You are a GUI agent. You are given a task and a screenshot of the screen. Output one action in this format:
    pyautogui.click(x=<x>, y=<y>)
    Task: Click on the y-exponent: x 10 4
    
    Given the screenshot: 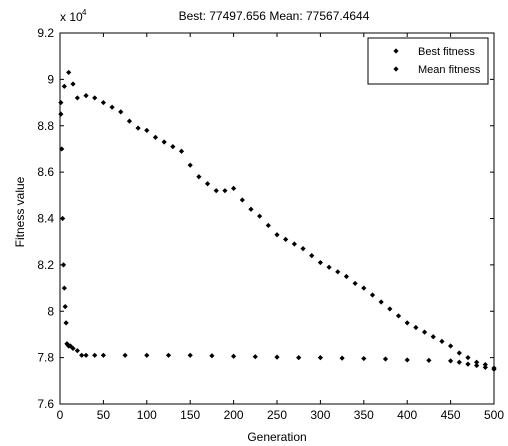 What is the action you would take?
    pyautogui.click(x=73, y=16)
    